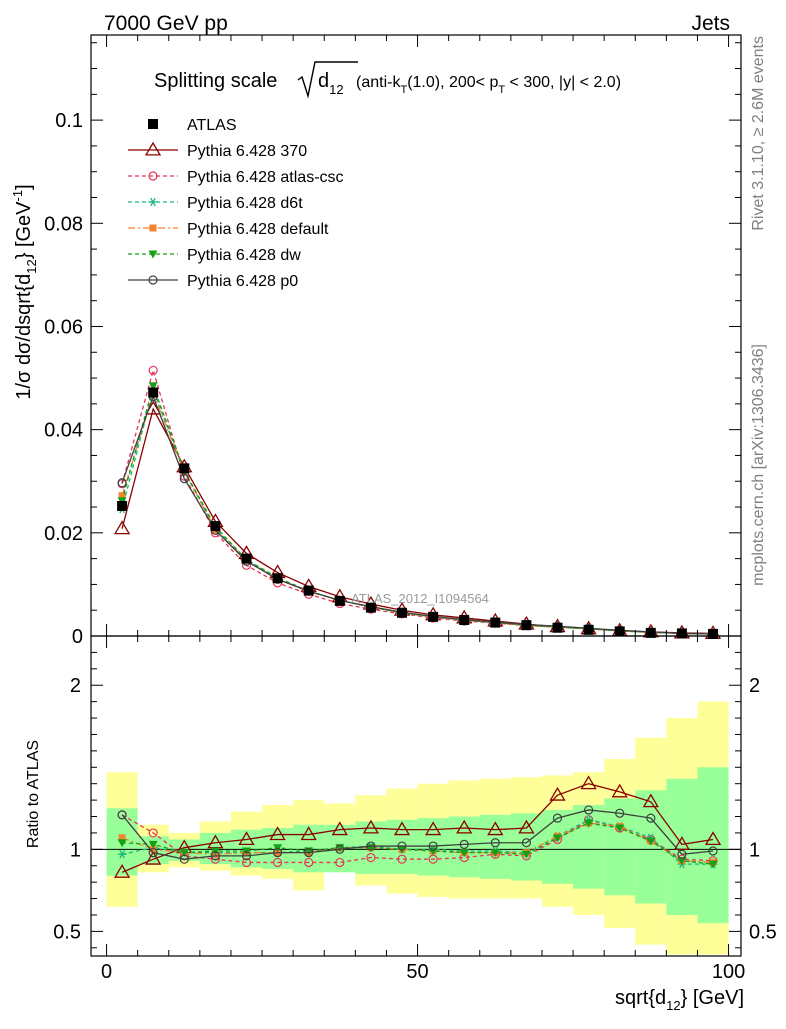 This screenshot has height=1029, width=786. I want to click on legend-item-pythia-6-428-atlas-csc: Pythia 6.428 atlas-csc, so click(236, 177).